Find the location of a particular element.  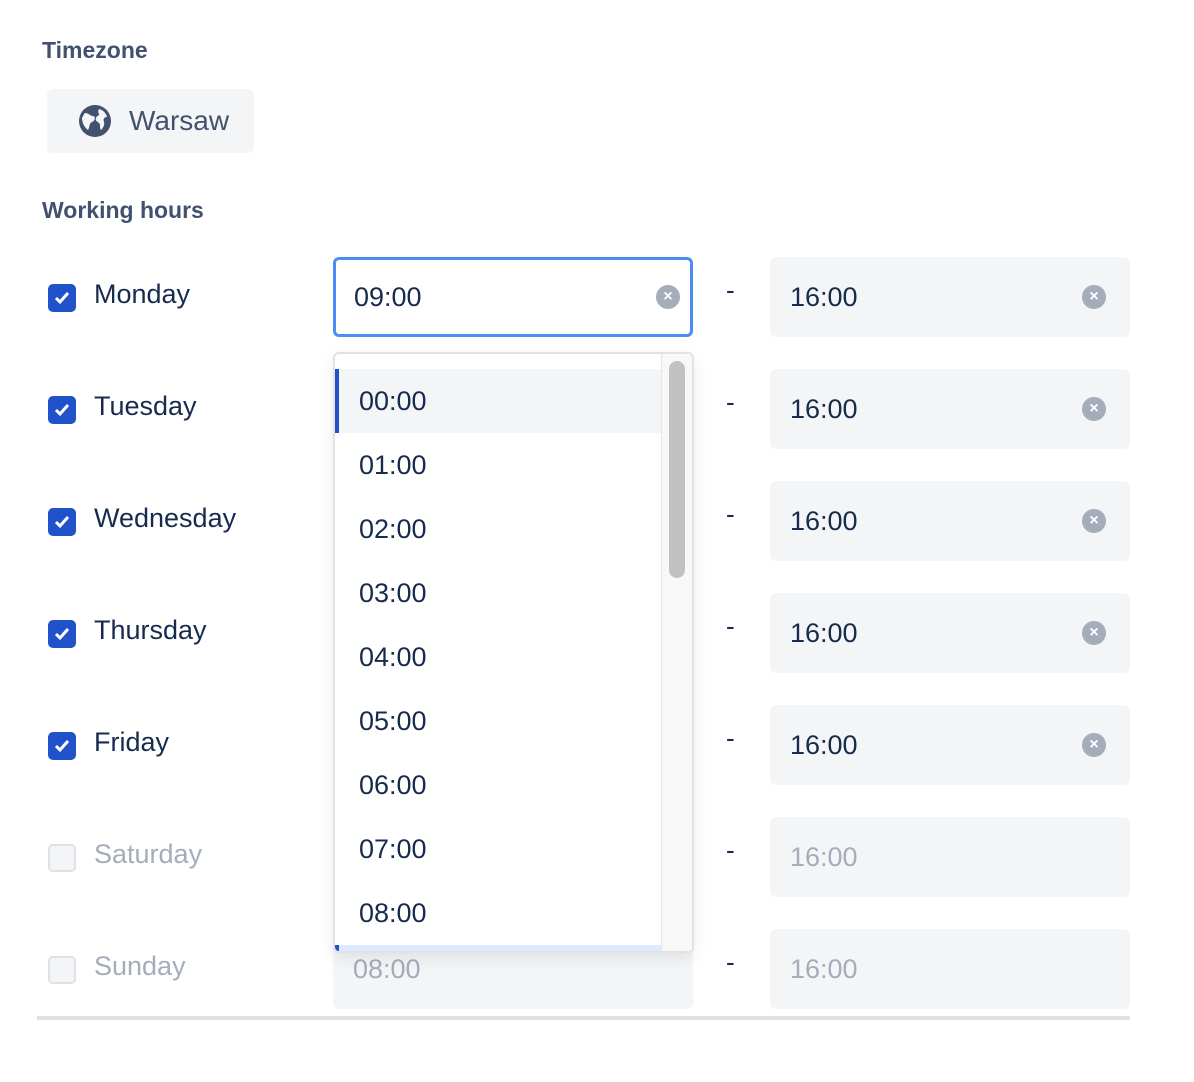

dropdown-option: 03:00 is located at coordinates (393, 593).